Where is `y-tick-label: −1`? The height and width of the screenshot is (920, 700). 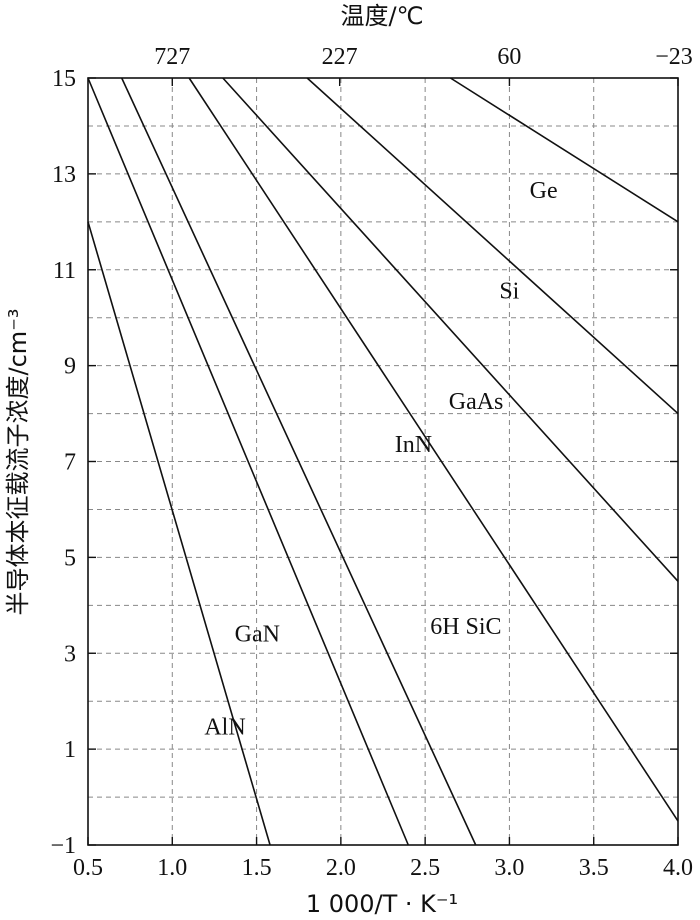
y-tick-label: −1 is located at coordinates (63, 846).